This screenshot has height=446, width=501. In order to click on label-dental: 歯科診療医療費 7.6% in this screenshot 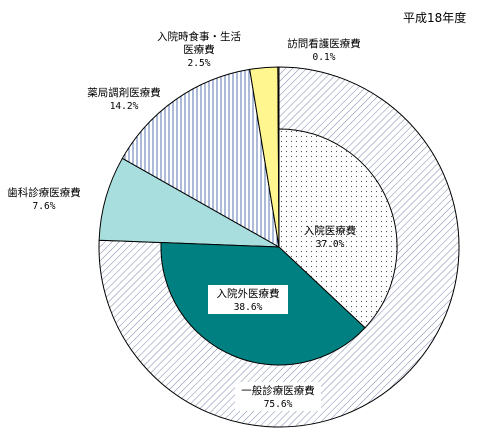, I will do `click(44, 199)`.